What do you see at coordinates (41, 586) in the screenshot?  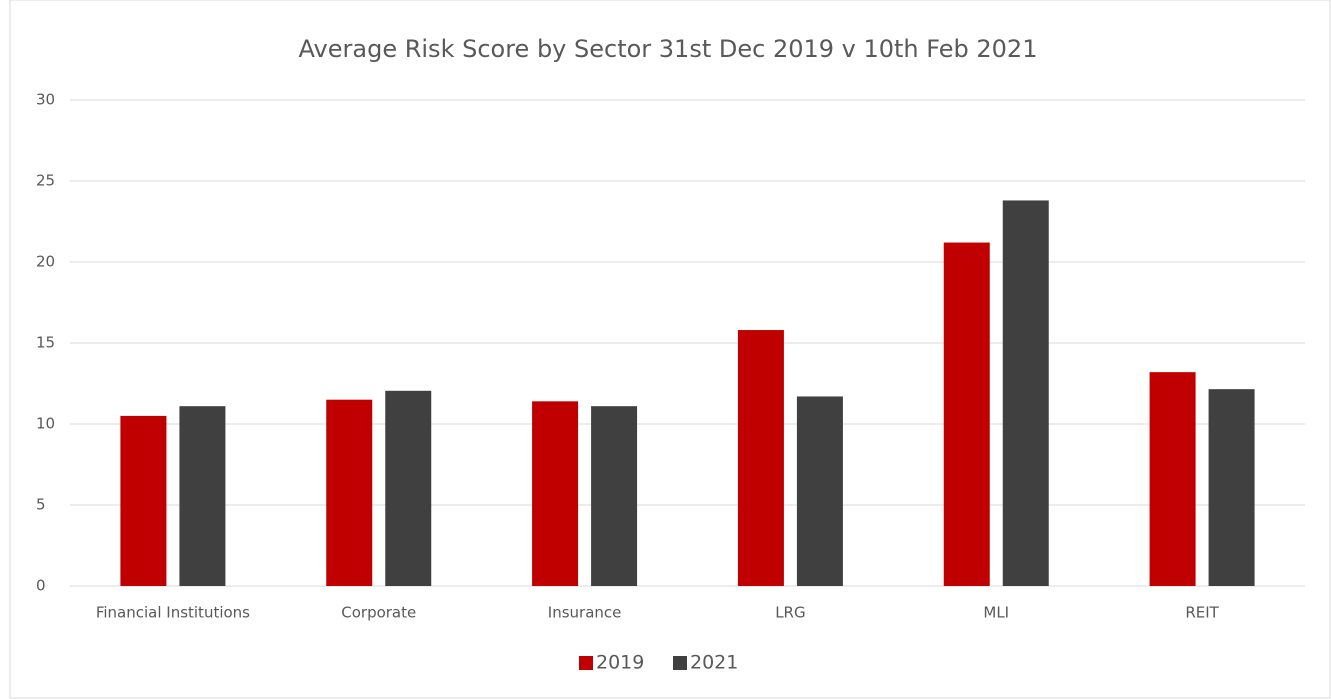 I see `y-tick-label: 0` at bounding box center [41, 586].